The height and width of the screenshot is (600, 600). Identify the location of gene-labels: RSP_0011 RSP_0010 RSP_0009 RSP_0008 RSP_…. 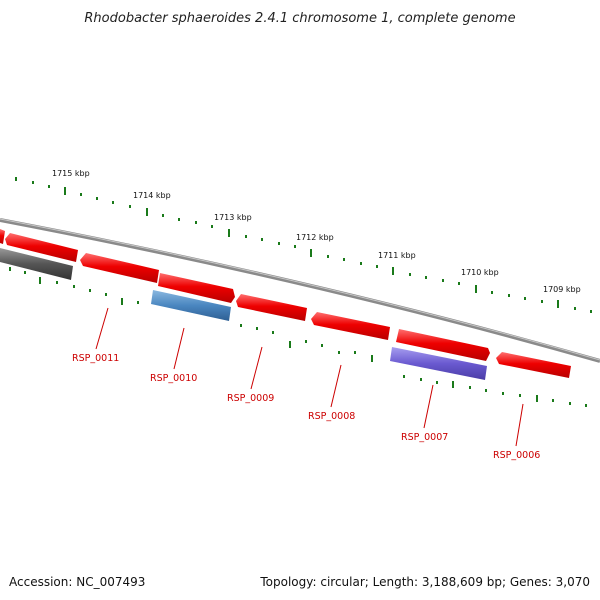
(306, 407).